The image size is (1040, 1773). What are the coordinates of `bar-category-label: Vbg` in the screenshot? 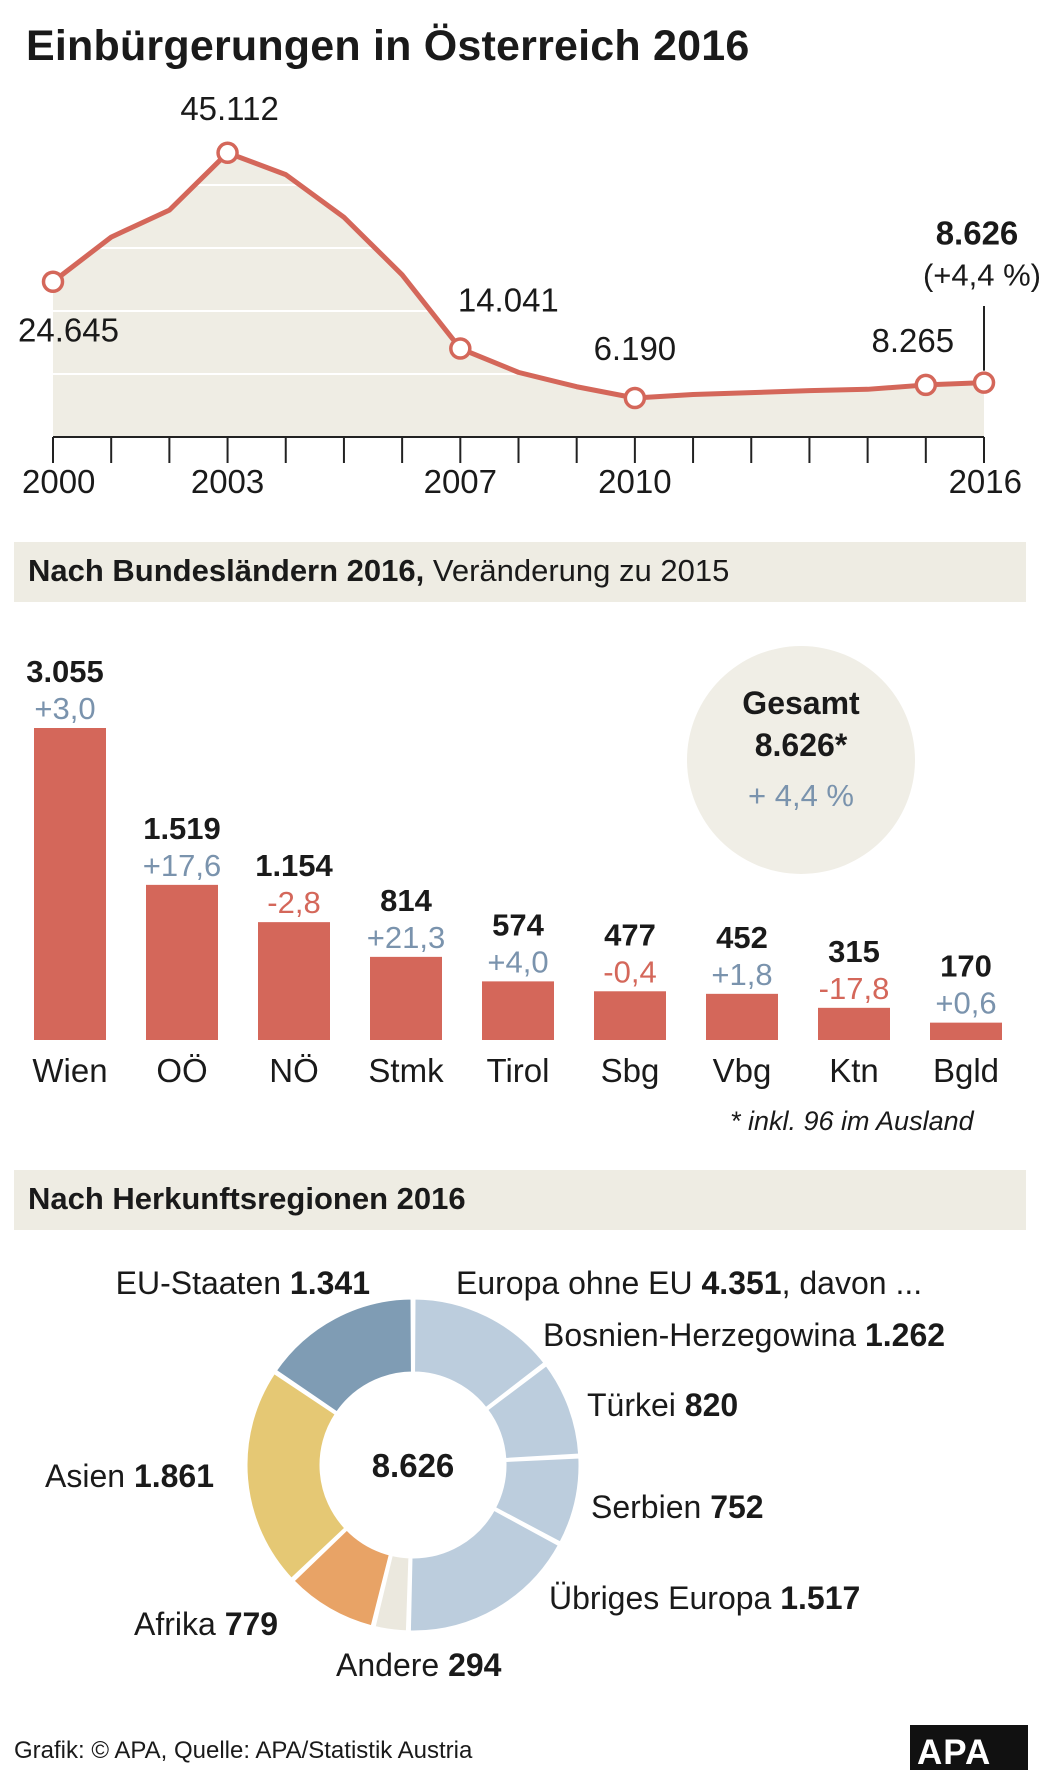 It's located at (742, 1070).